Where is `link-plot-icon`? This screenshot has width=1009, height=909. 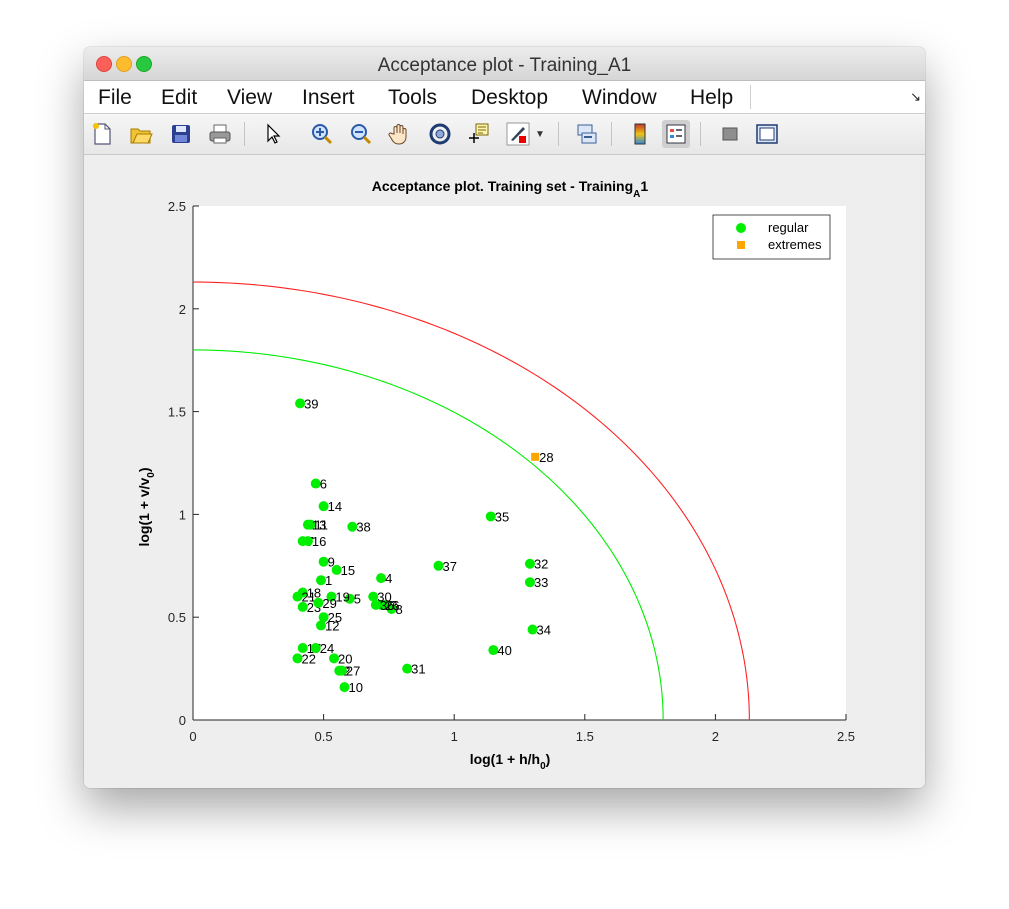
link-plot-icon is located at coordinates (587, 134).